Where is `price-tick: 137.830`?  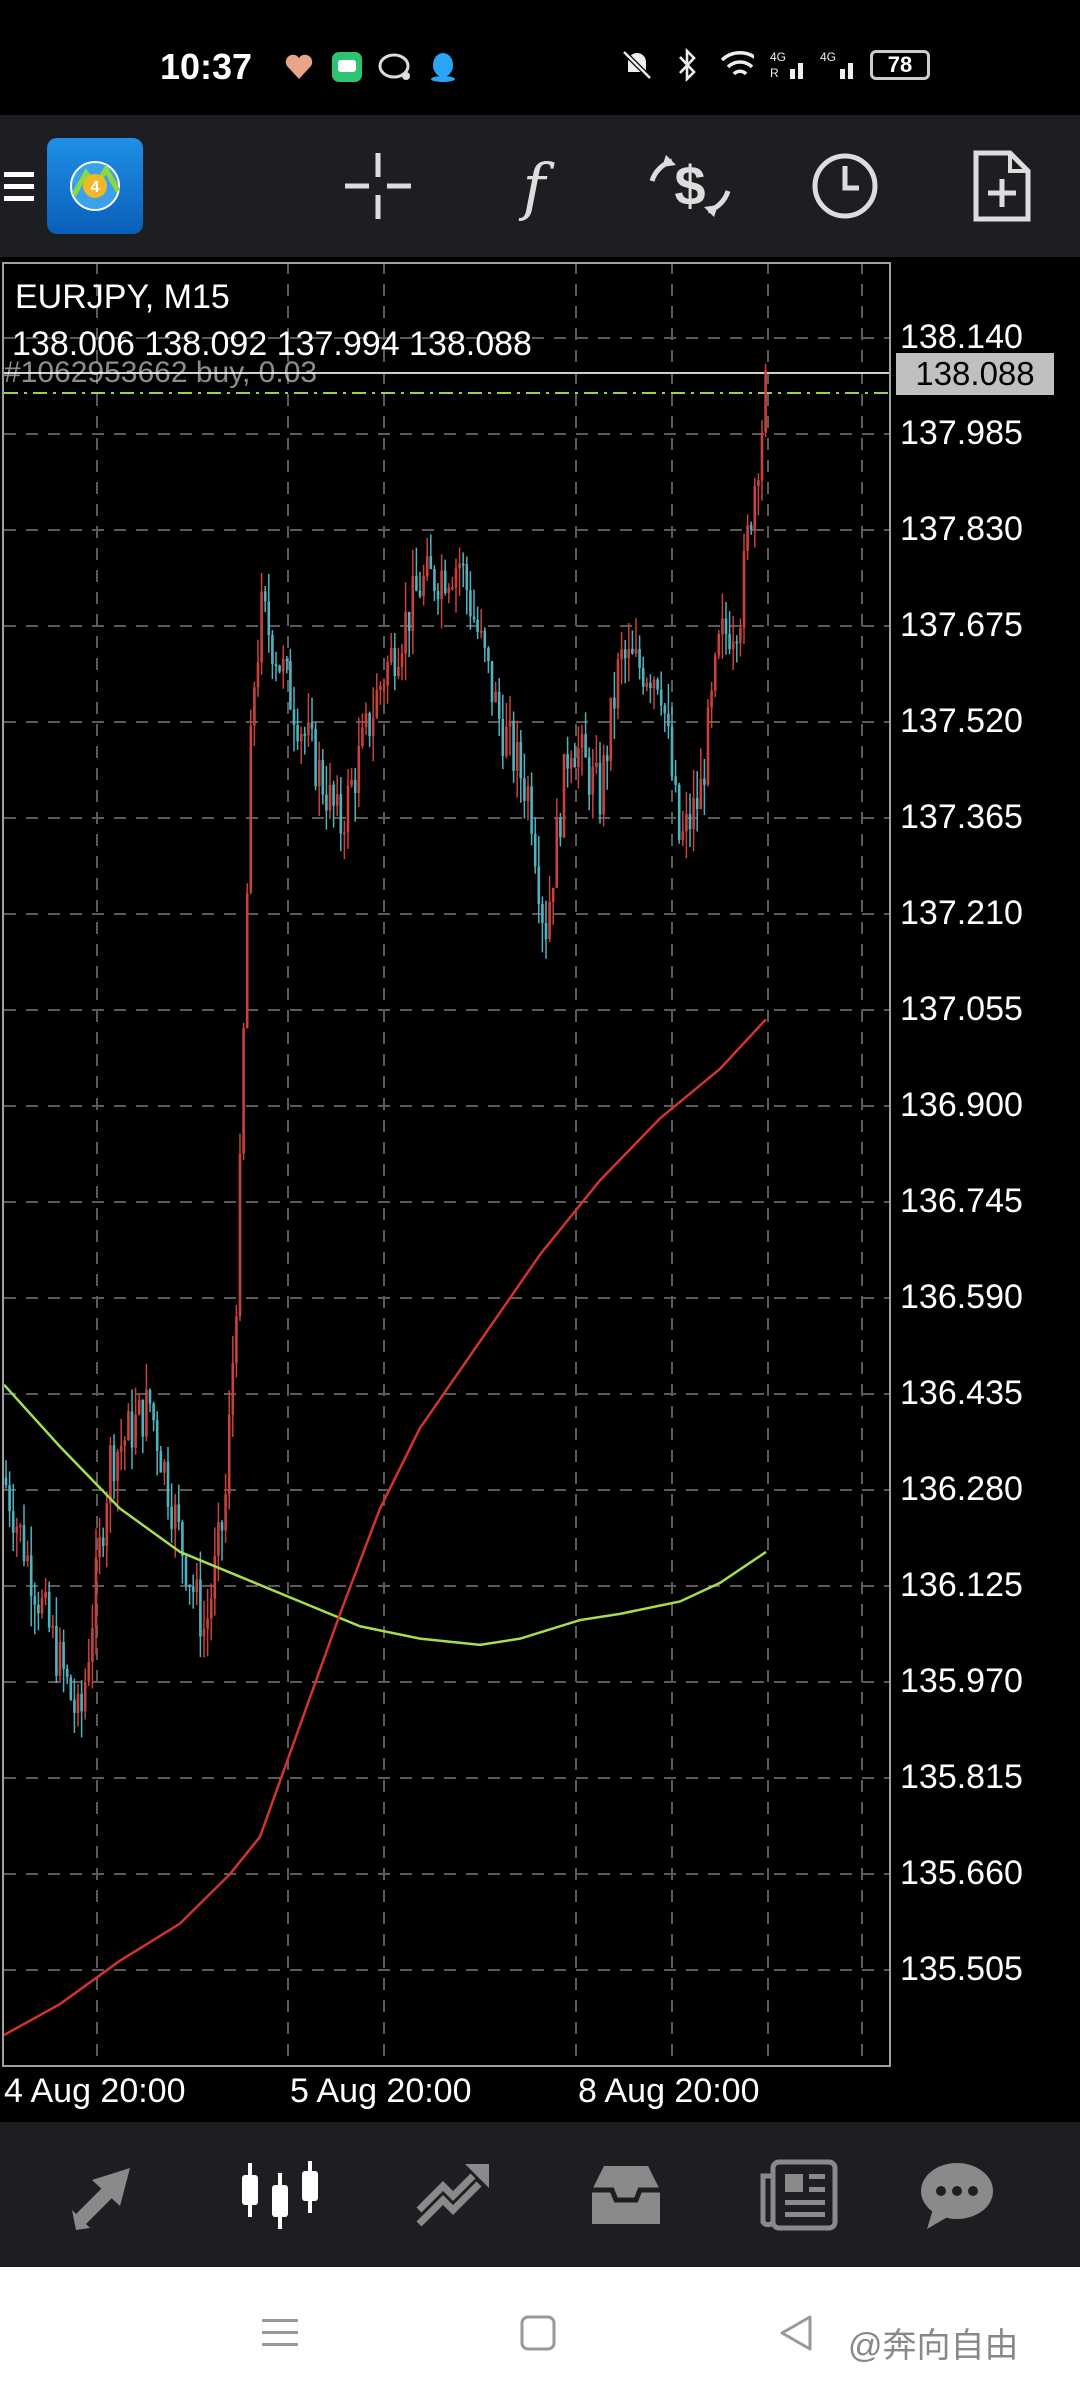 price-tick: 137.830 is located at coordinates (961, 529).